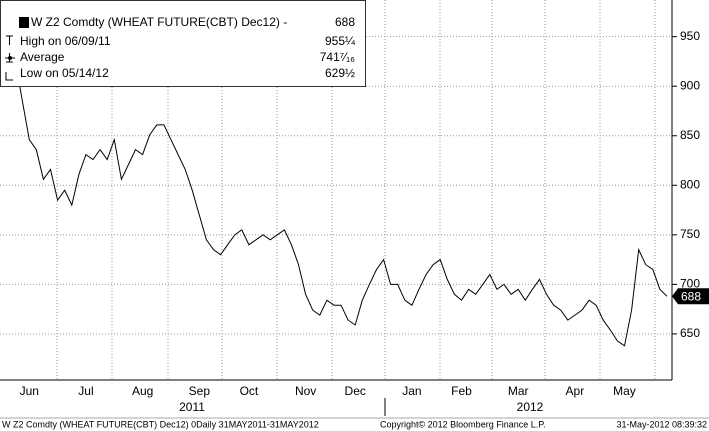 The height and width of the screenshot is (431, 709). What do you see at coordinates (85, 391) in the screenshot?
I see `x-tick-label: Jul` at bounding box center [85, 391].